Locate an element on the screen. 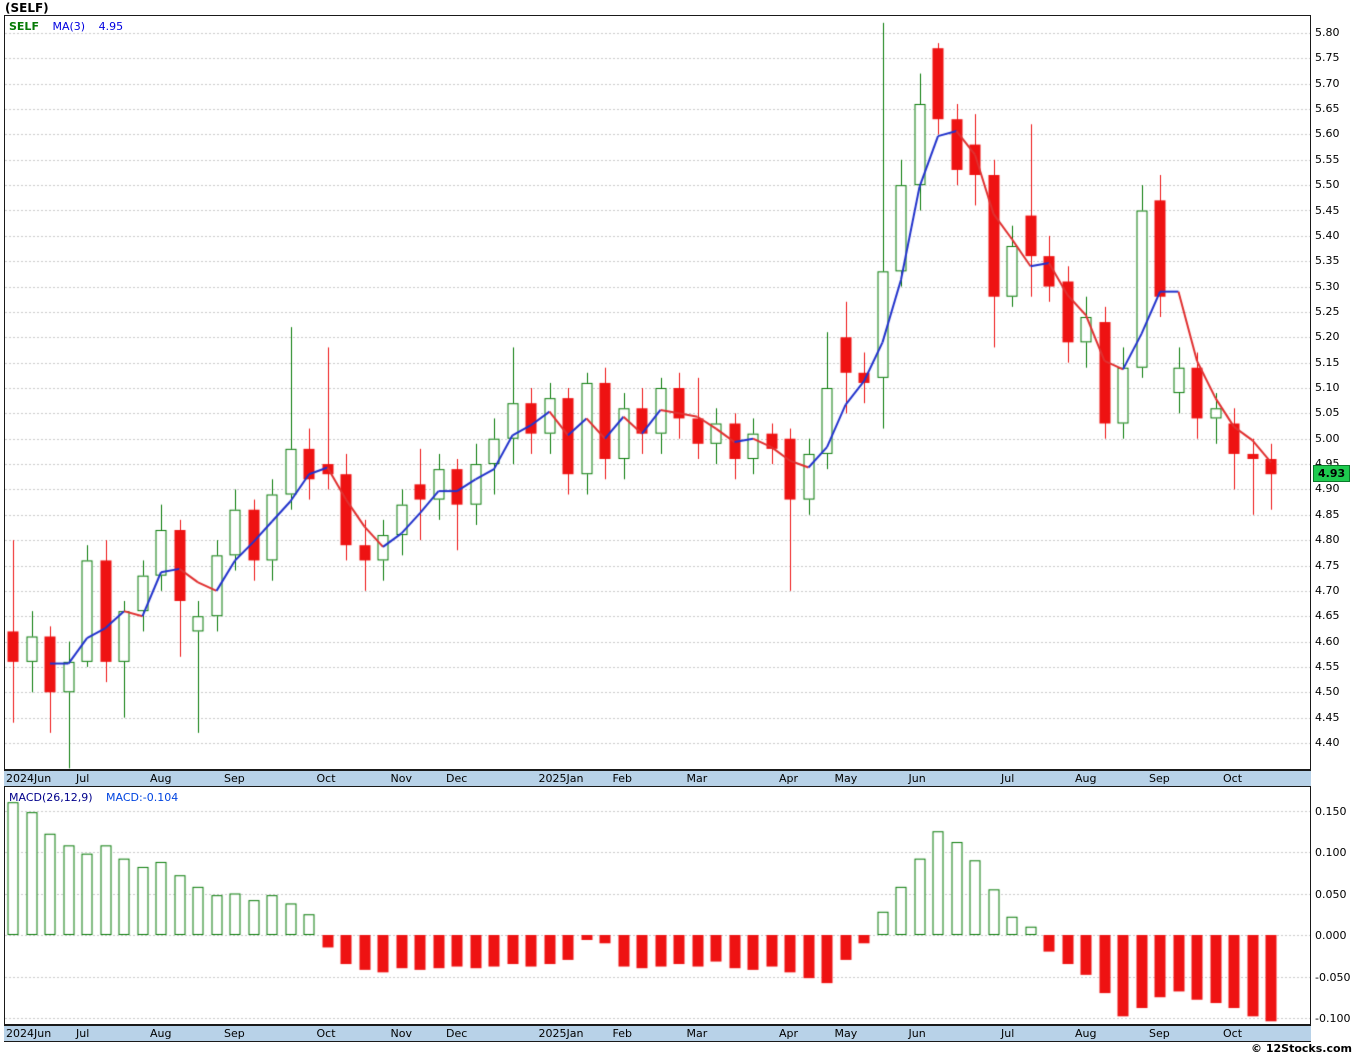  price-axis-tick: 5.35 is located at coordinates (1327, 261).